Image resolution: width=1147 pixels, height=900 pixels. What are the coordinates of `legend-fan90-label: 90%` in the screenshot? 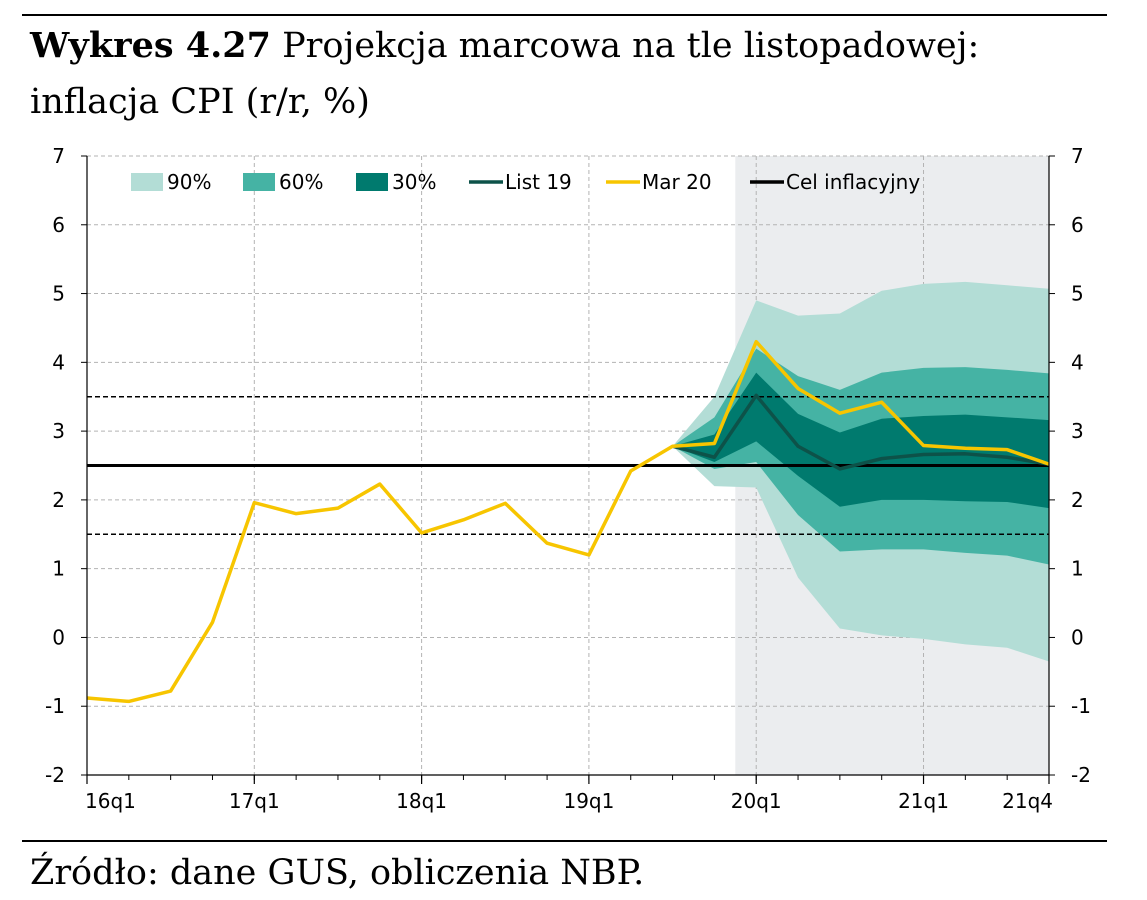 It's located at (189, 182).